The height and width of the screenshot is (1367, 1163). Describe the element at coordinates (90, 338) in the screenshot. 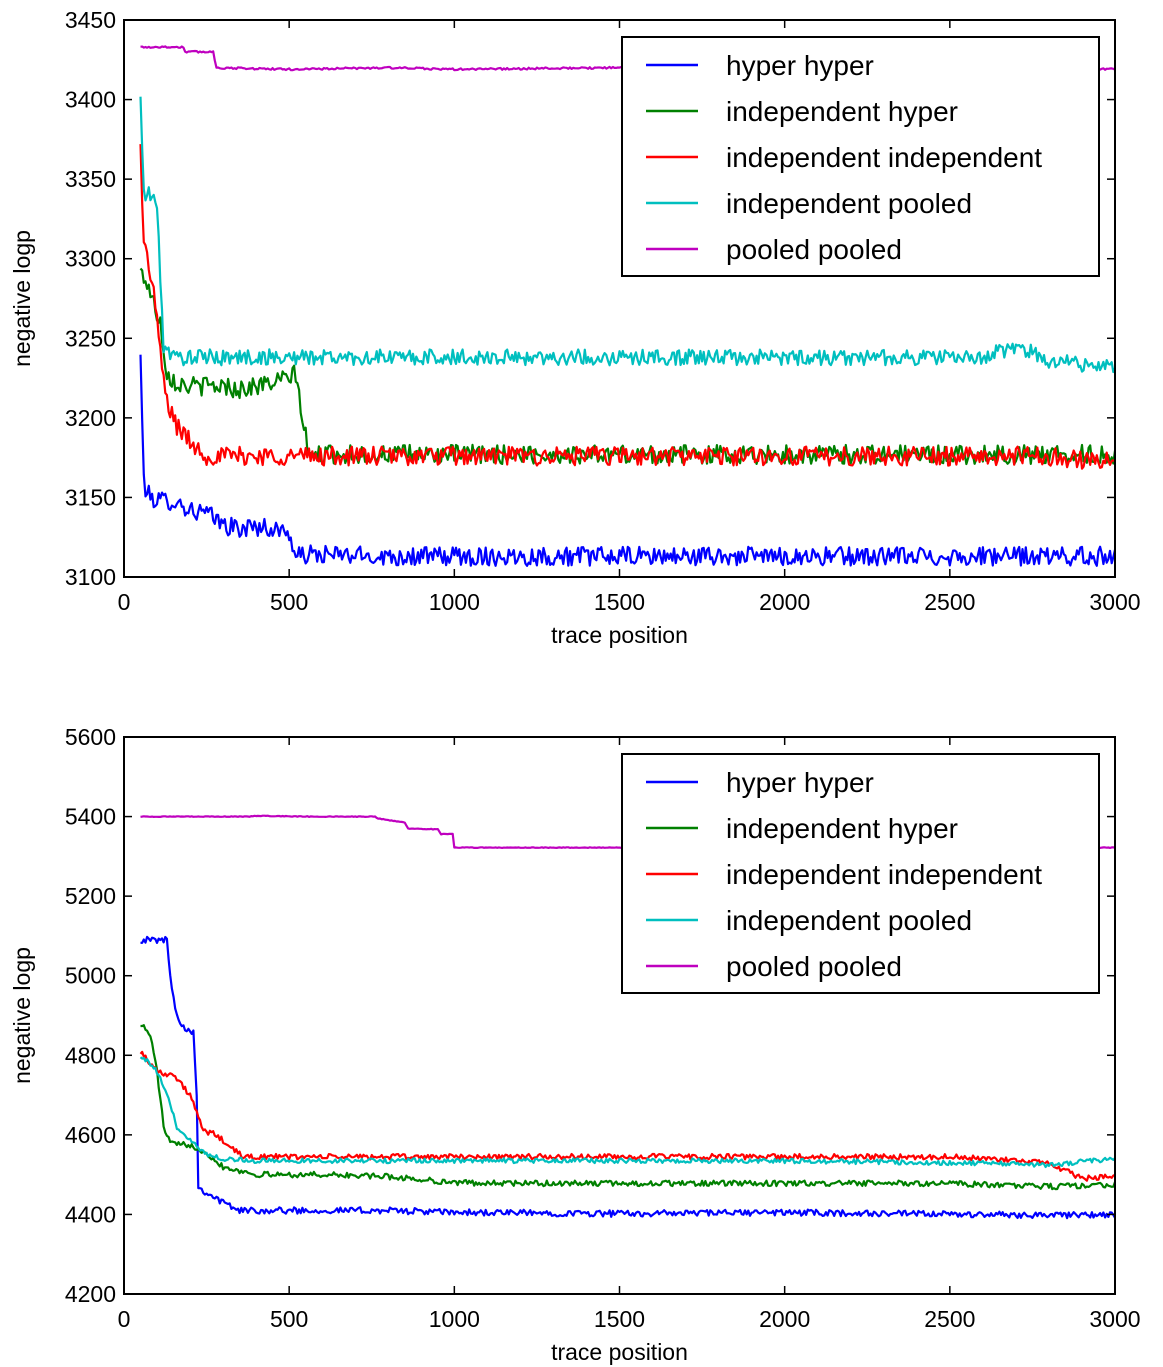

I see `y-tick-label: 3250` at that location.